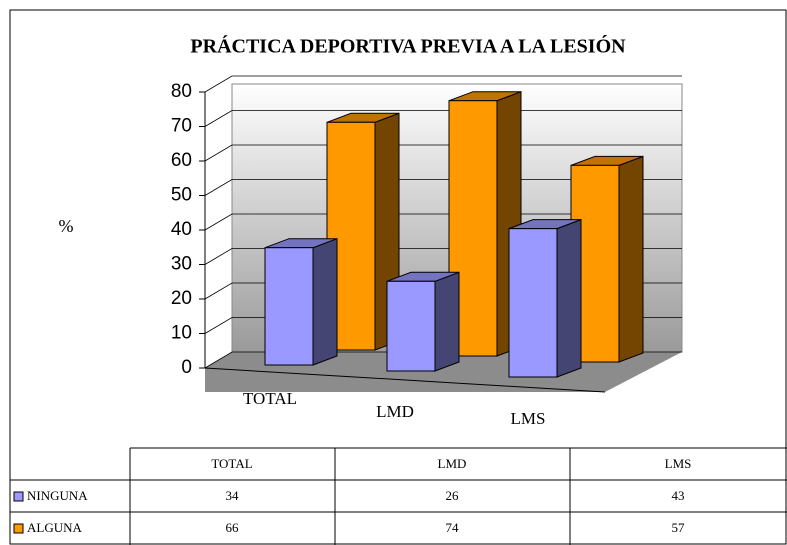 Image resolution: width=787 pixels, height=545 pixels. I want to click on y-tick-label: 20, so click(181, 298).